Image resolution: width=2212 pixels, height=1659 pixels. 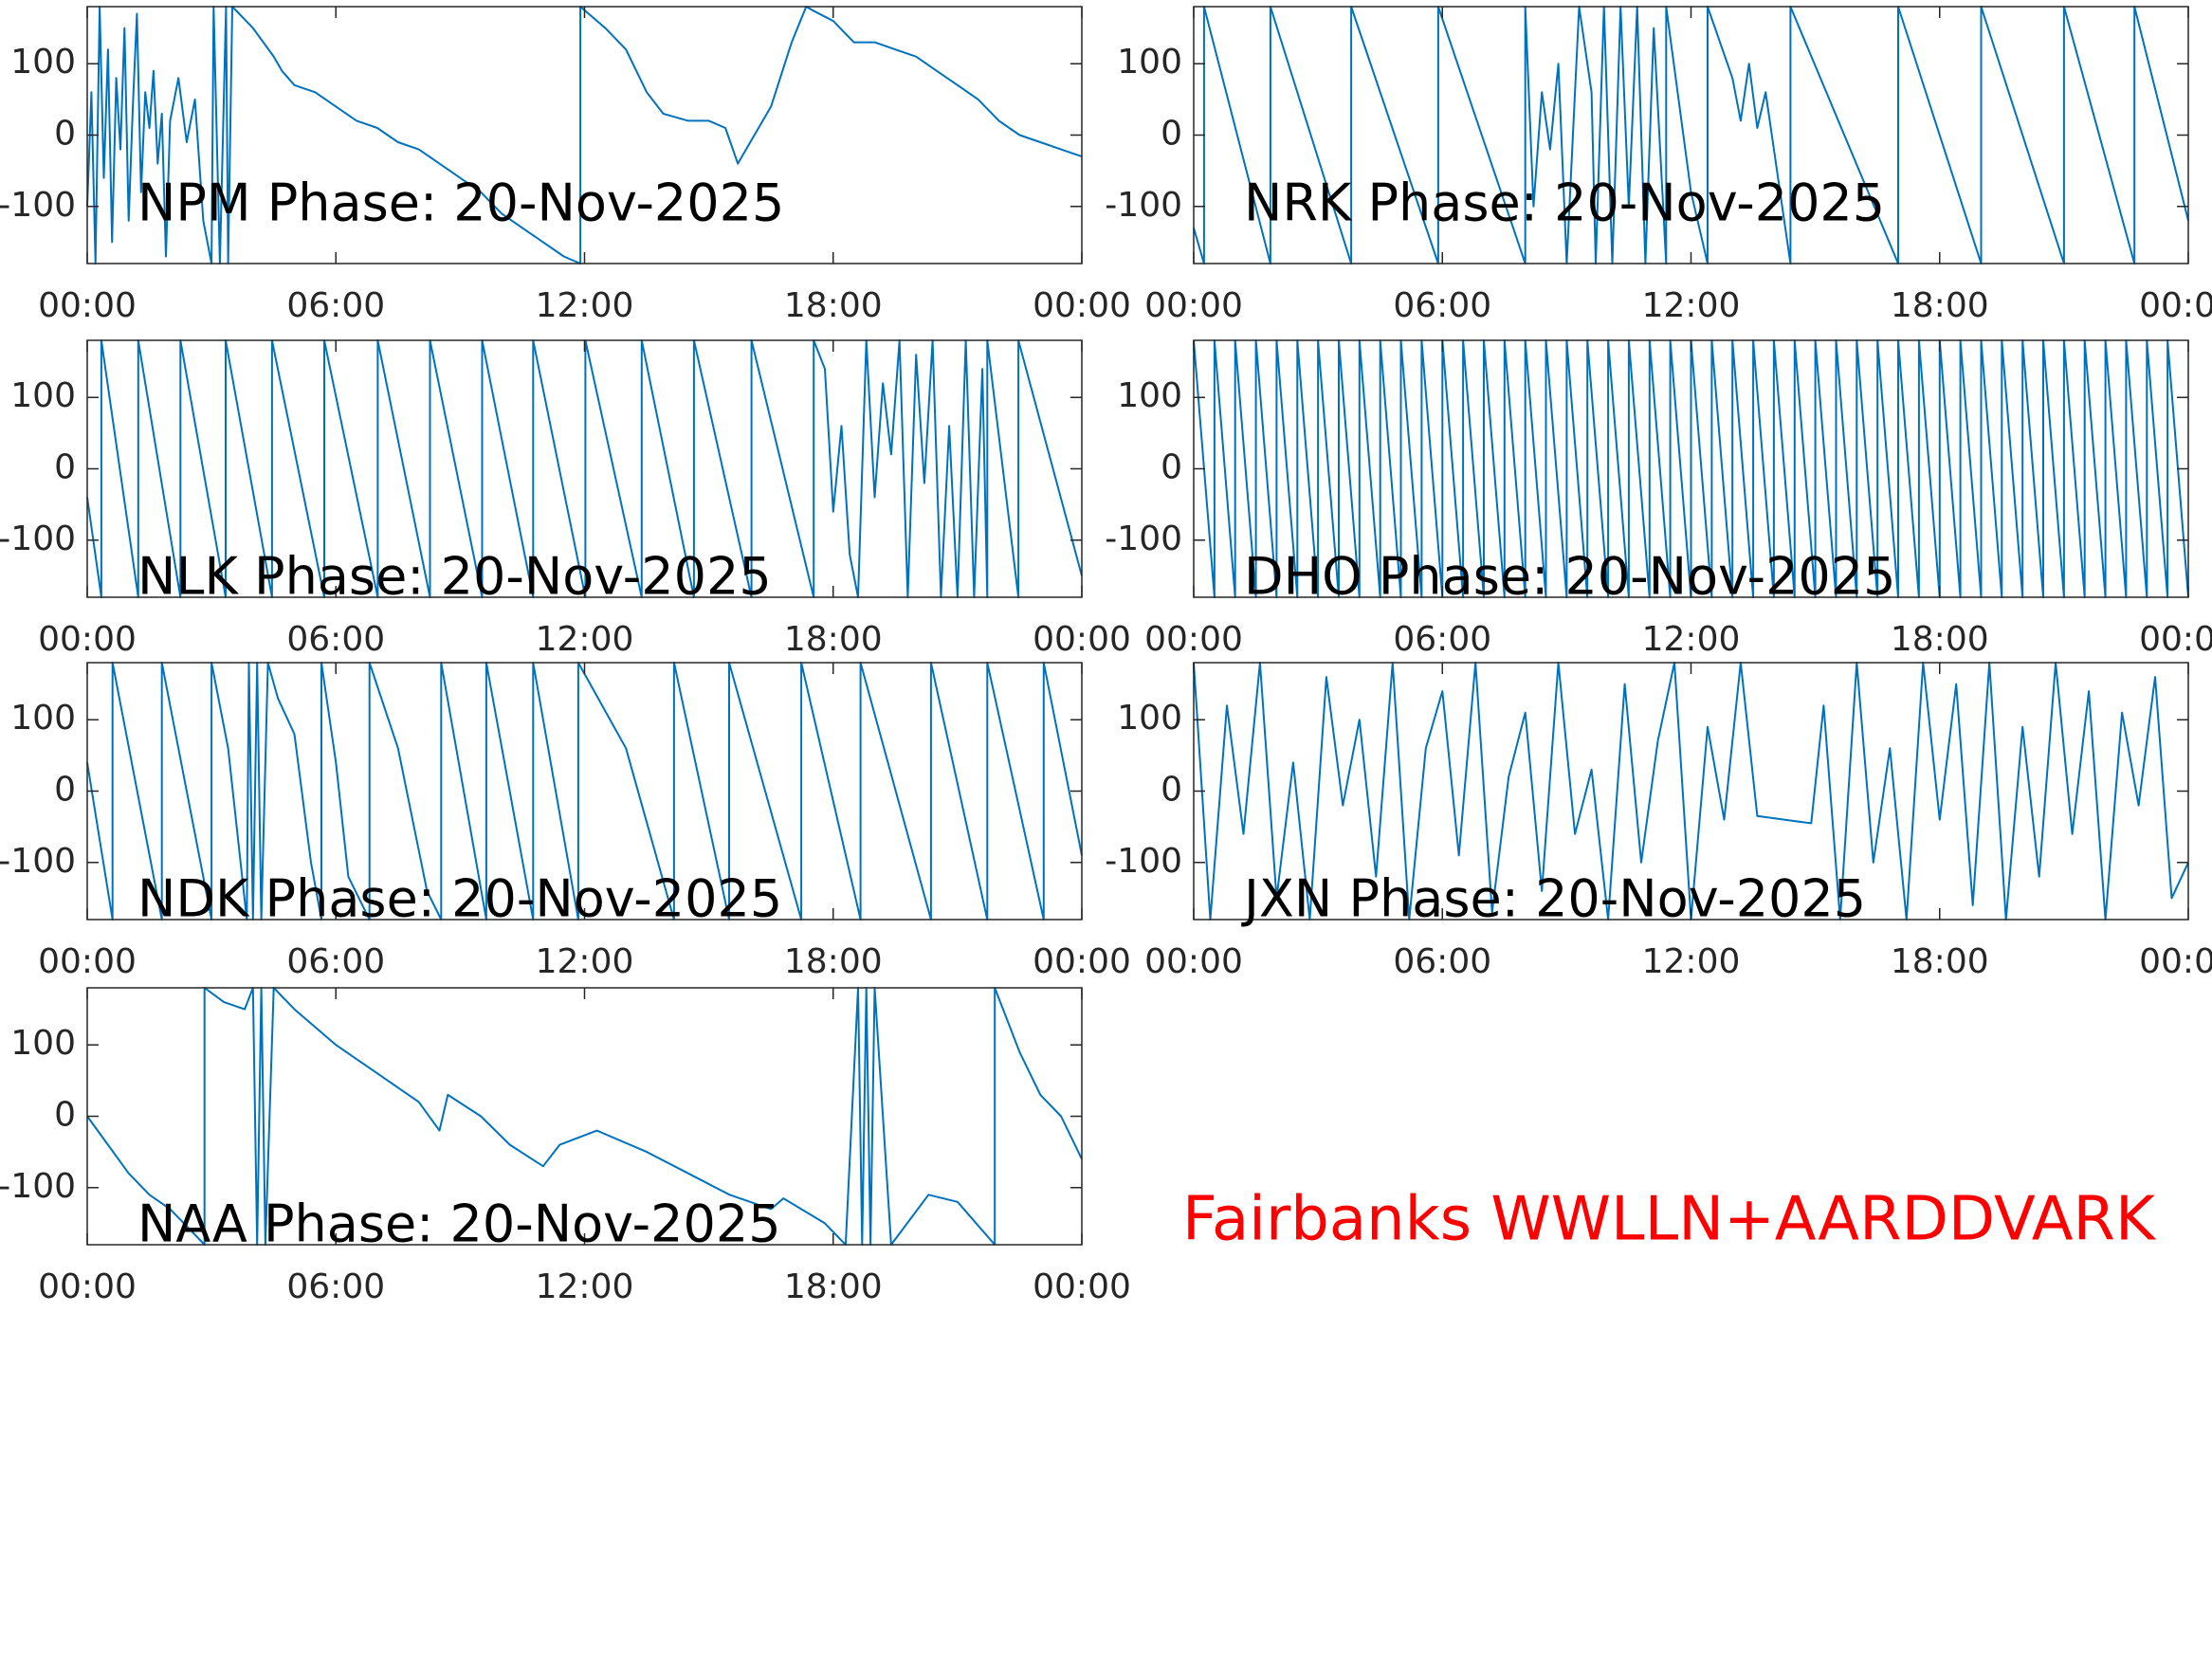 I want to click on subplot-title: NDK Phase: 20-Nov-2025, so click(x=459, y=899).